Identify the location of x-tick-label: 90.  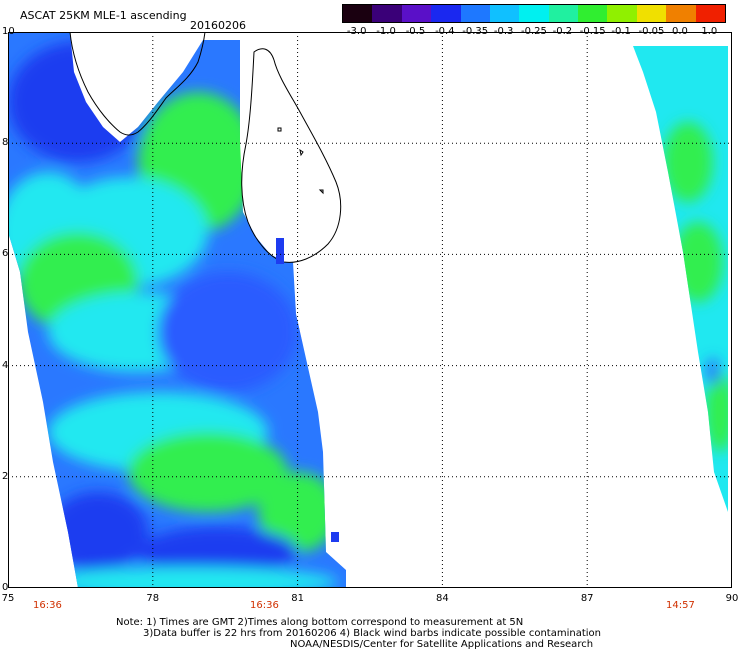
(732, 598).